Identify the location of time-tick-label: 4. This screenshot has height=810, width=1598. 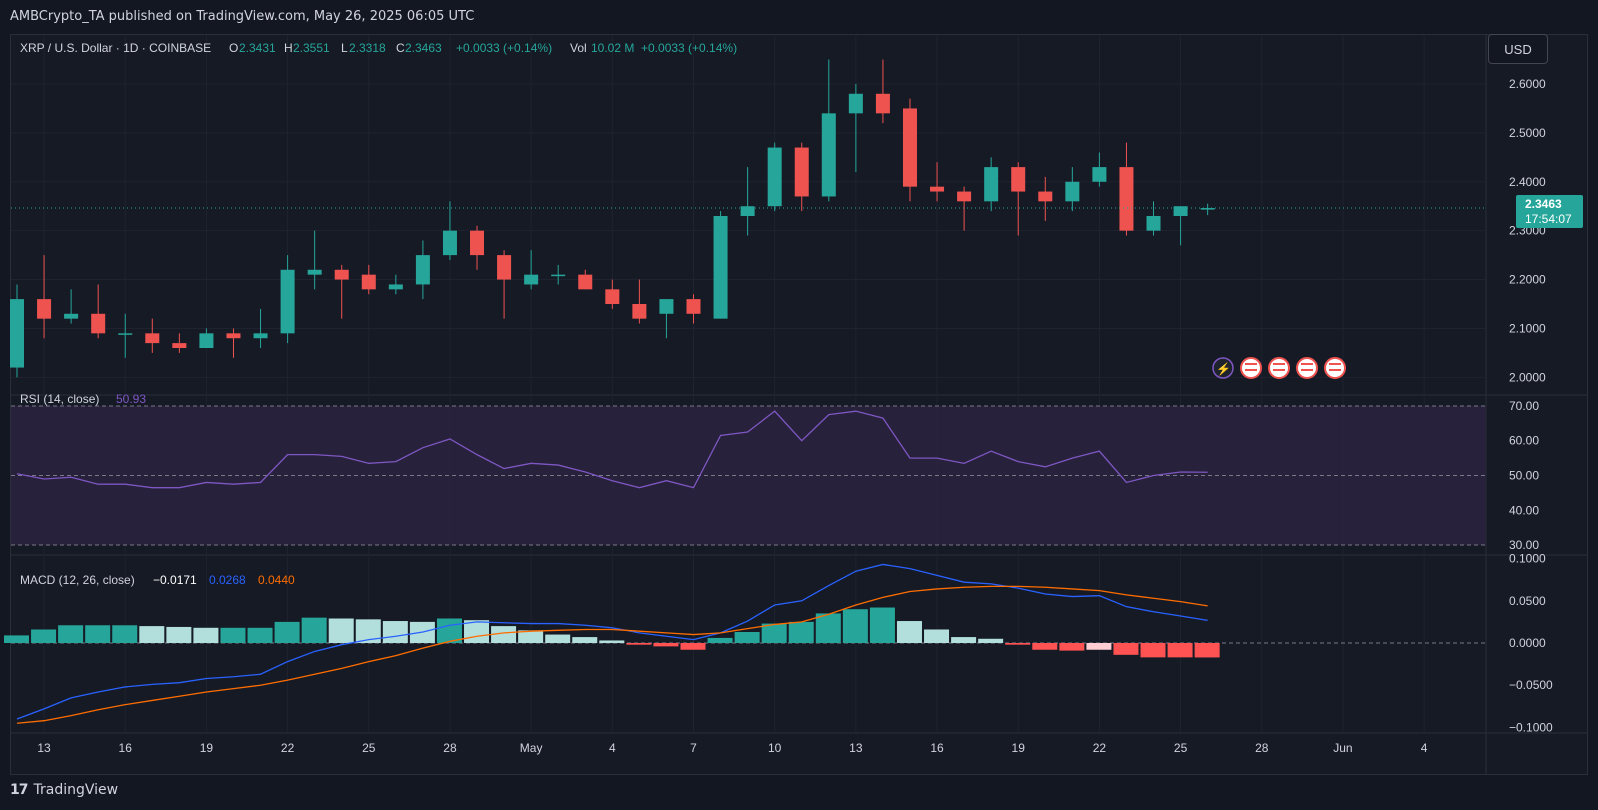
(612, 748).